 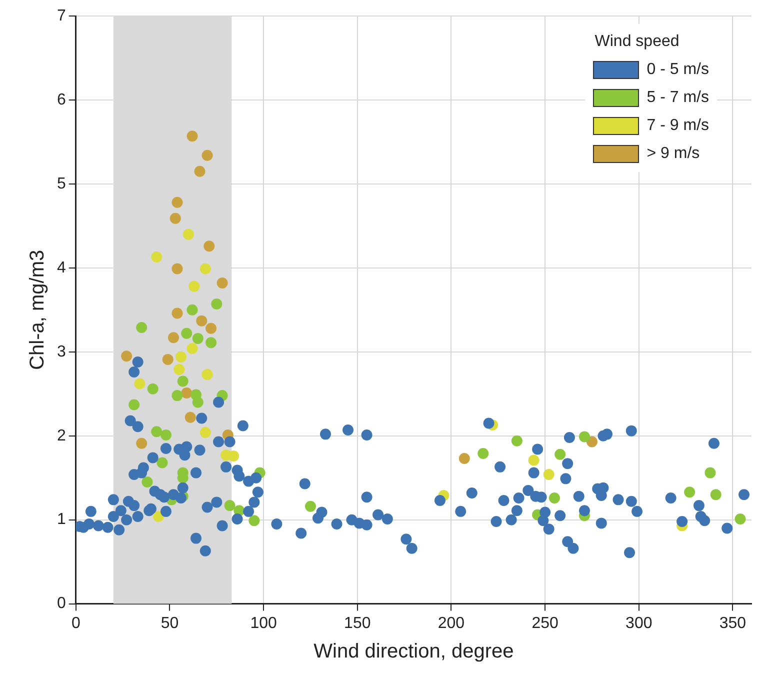 What do you see at coordinates (61, 519) in the screenshot?
I see `y-tick-label: 1` at bounding box center [61, 519].